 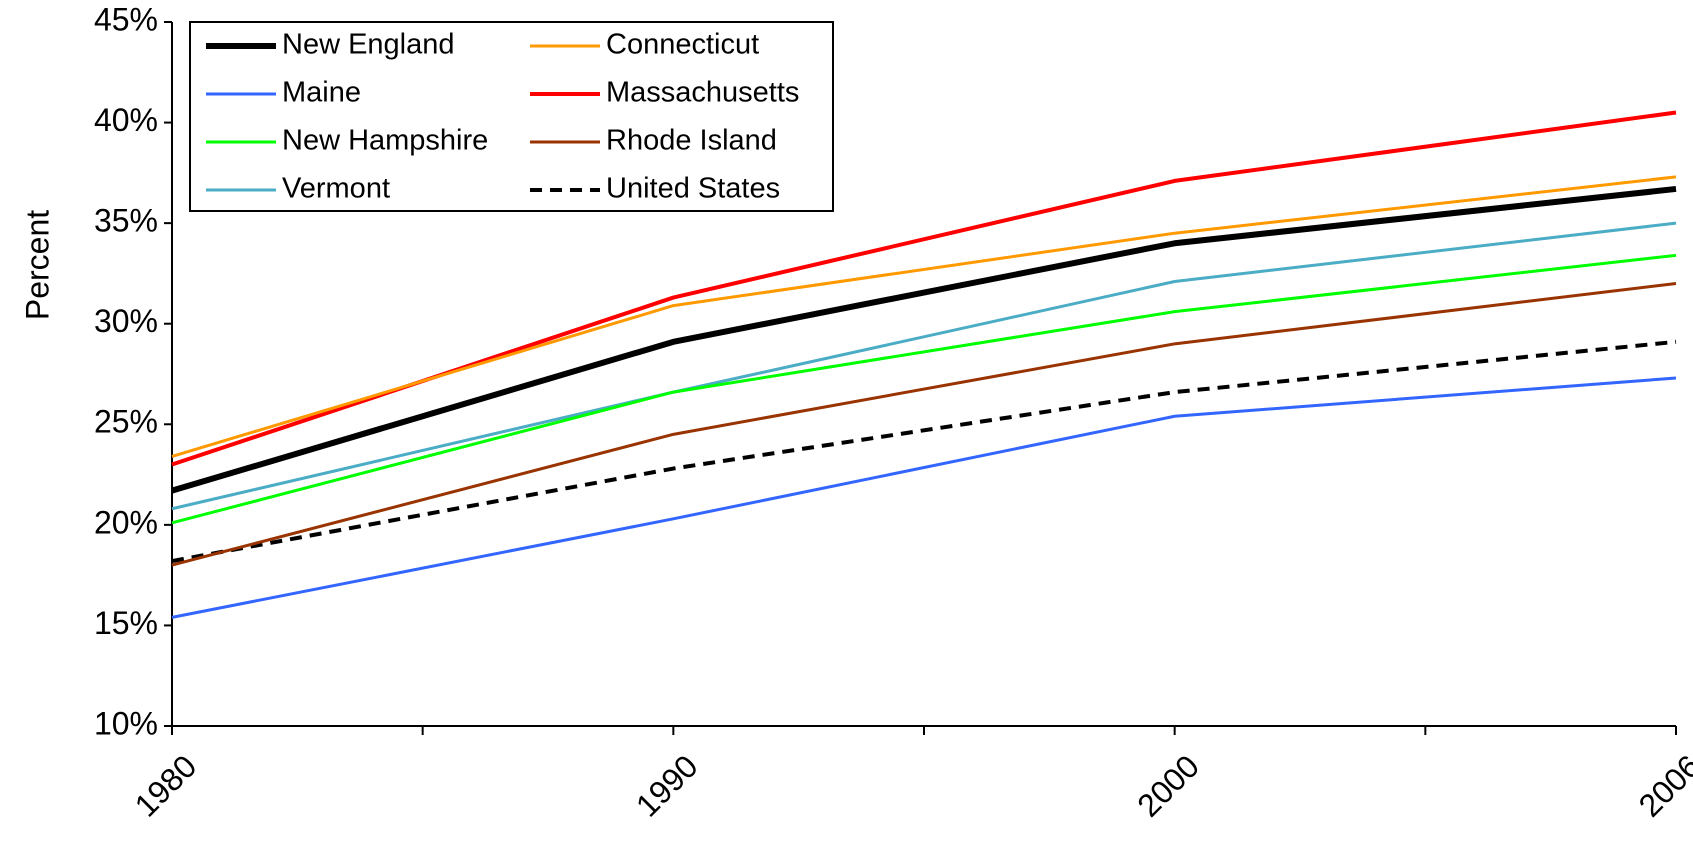 What do you see at coordinates (321, 93) in the screenshot?
I see `legend-label: Maine` at bounding box center [321, 93].